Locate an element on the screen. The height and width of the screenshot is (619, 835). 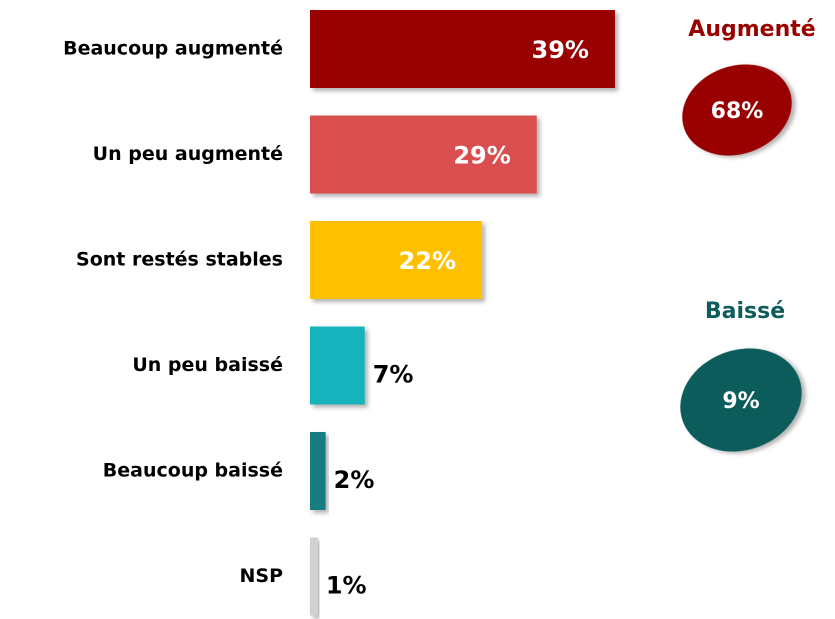
category-label: NSP is located at coordinates (261, 576).